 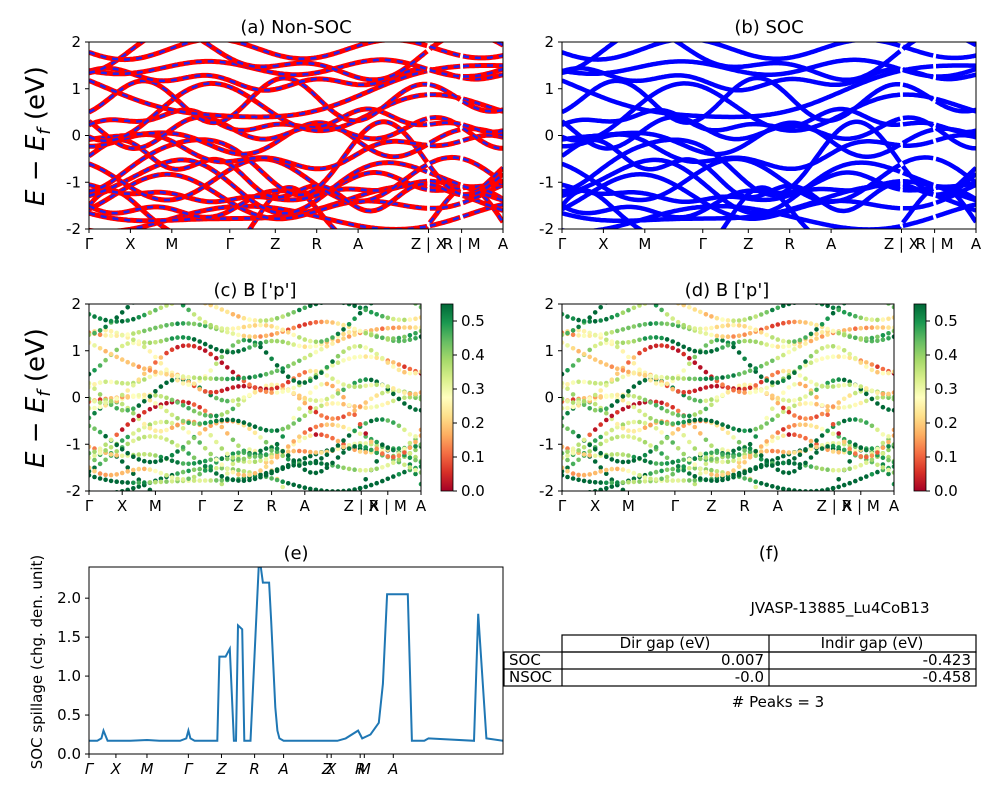 I want to click on panel-c-ytick-label: -2, so click(x=73, y=491).